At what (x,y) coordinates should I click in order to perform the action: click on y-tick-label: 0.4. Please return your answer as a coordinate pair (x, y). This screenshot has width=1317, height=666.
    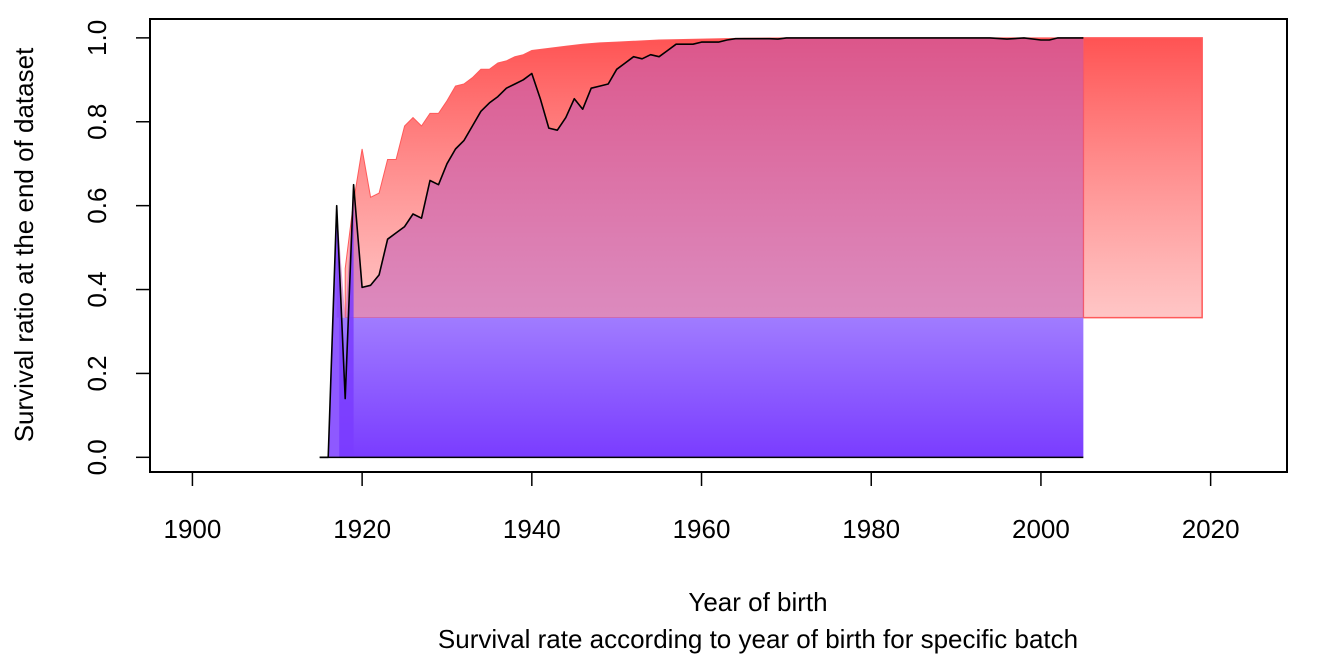
    Looking at the image, I should click on (97, 289).